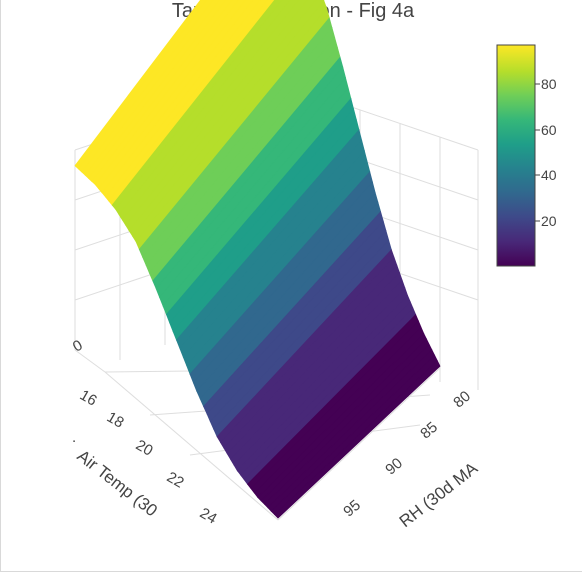 The width and height of the screenshot is (583, 573). Describe the element at coordinates (462, 400) in the screenshot. I see `y-tick-label: 80` at that location.